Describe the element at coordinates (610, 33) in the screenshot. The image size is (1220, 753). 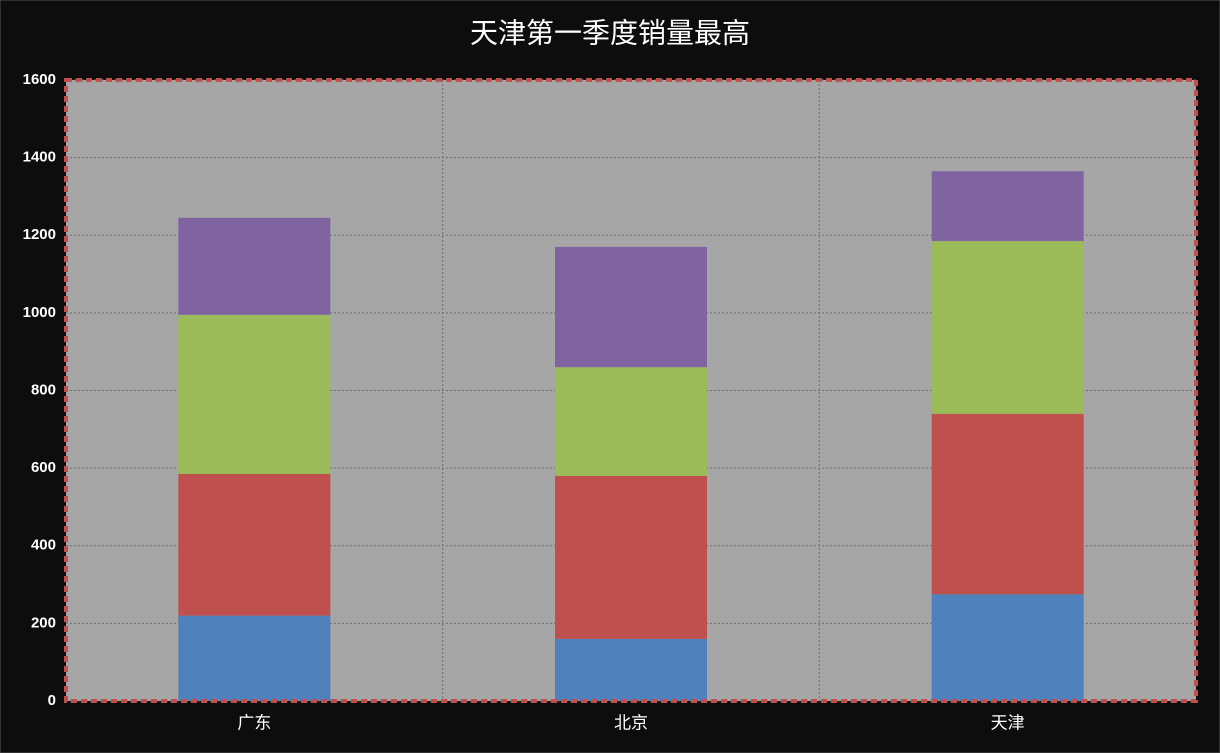
I see `chart-title: 天津第一季度销量最高` at that location.